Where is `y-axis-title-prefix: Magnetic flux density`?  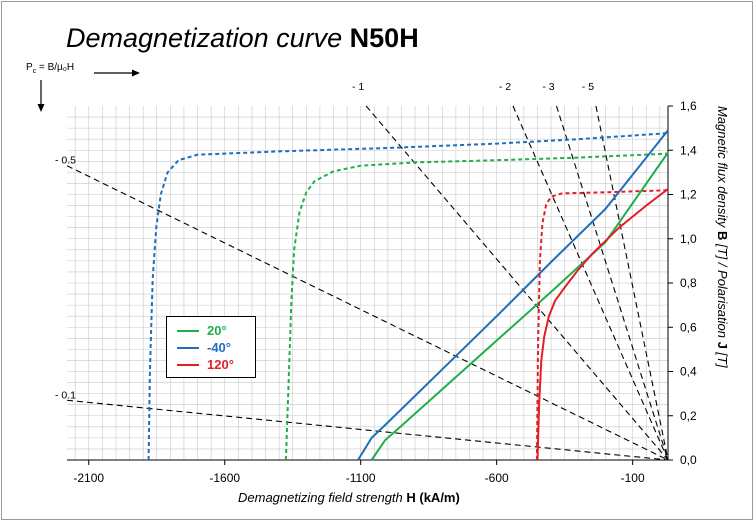
y-axis-title-prefix: Magnetic flux density is located at coordinates (722, 169).